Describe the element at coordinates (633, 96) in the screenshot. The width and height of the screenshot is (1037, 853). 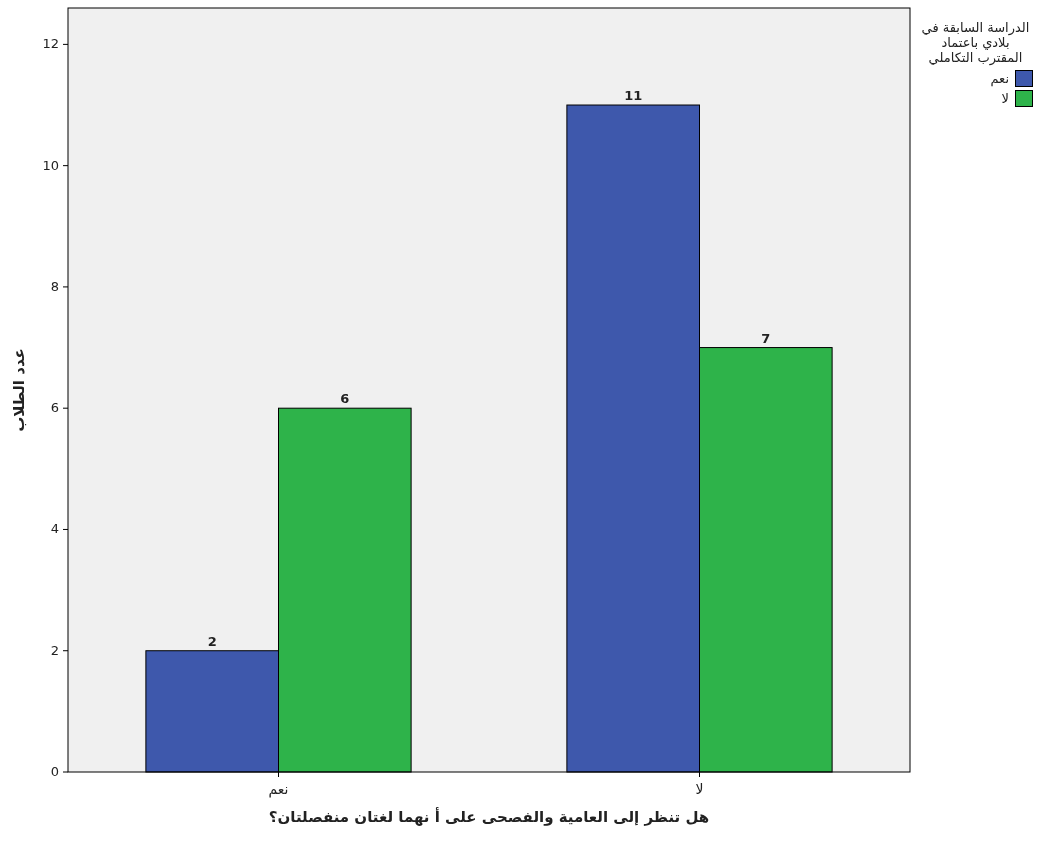
I see `data-label: 11` at that location.